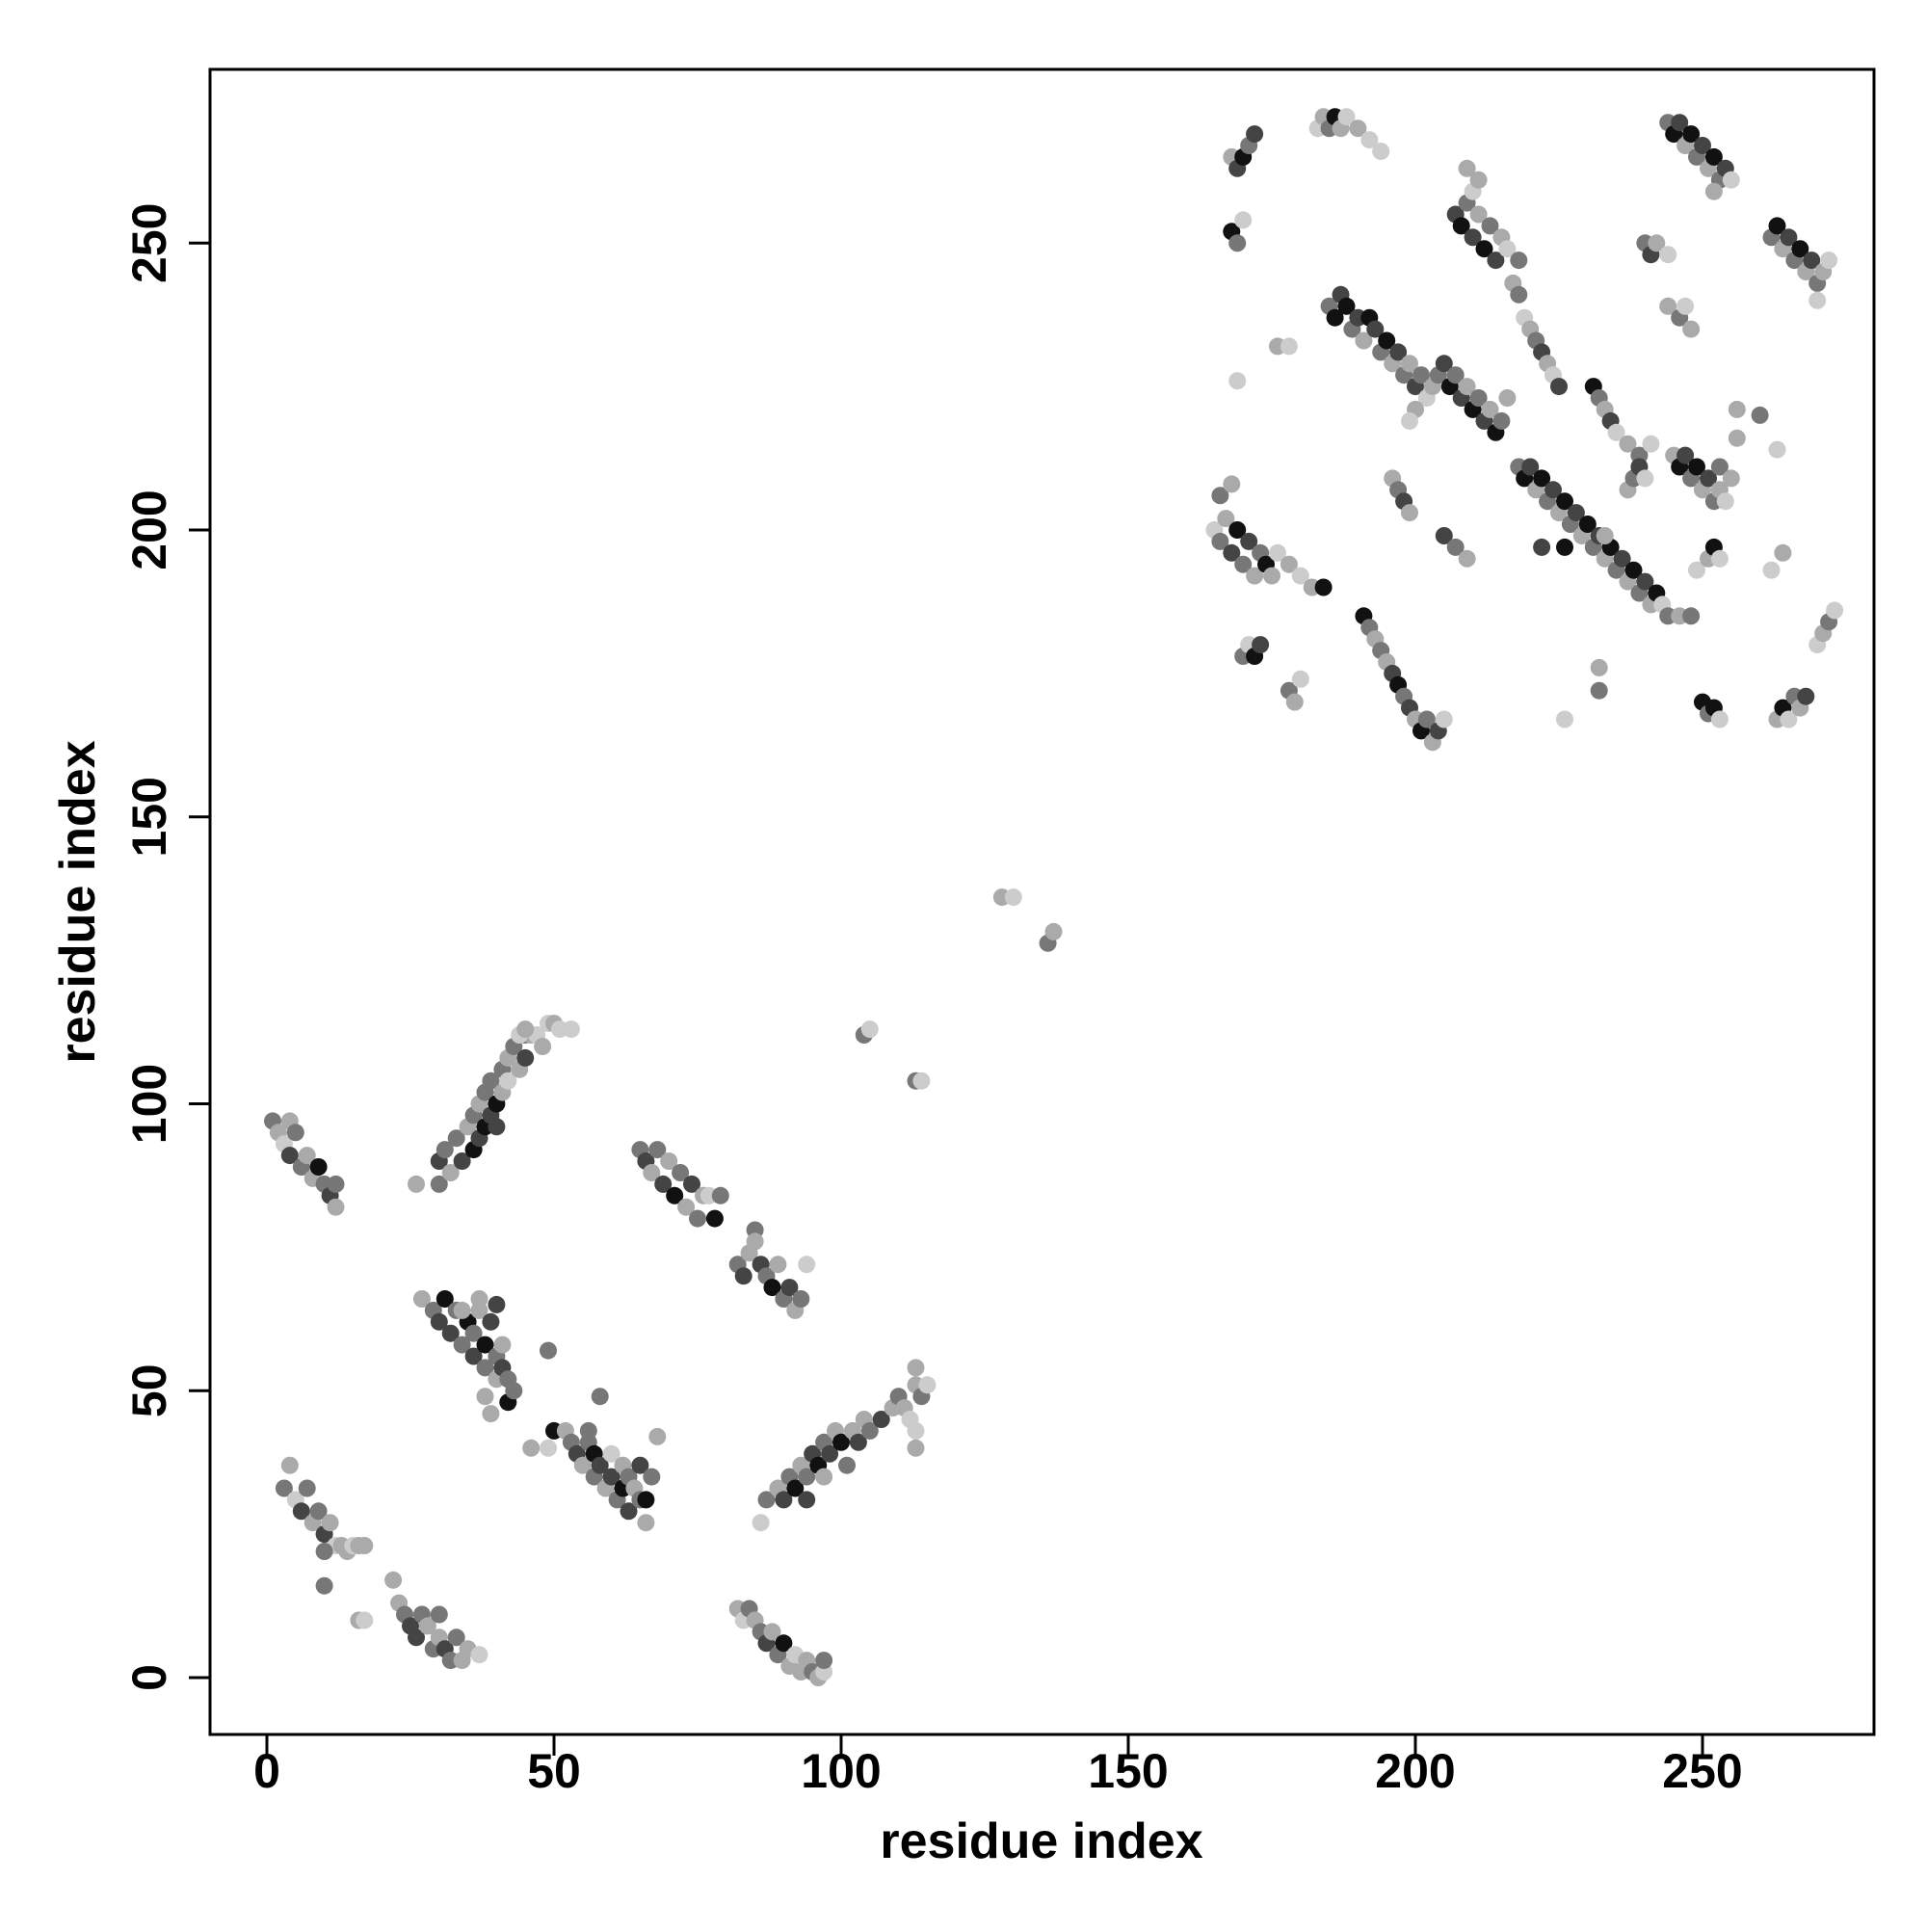 This screenshot has height=1932, width=1927. Describe the element at coordinates (998, 1765) in the screenshot. I see `x-axis: 0 50 100 150 200 250` at that location.